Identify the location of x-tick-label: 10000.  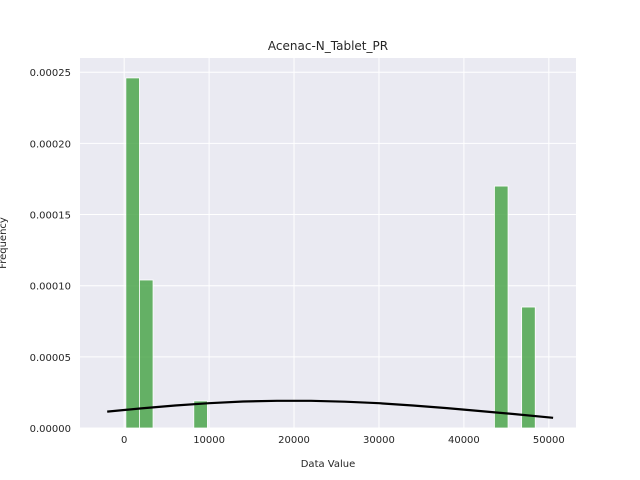
(209, 440).